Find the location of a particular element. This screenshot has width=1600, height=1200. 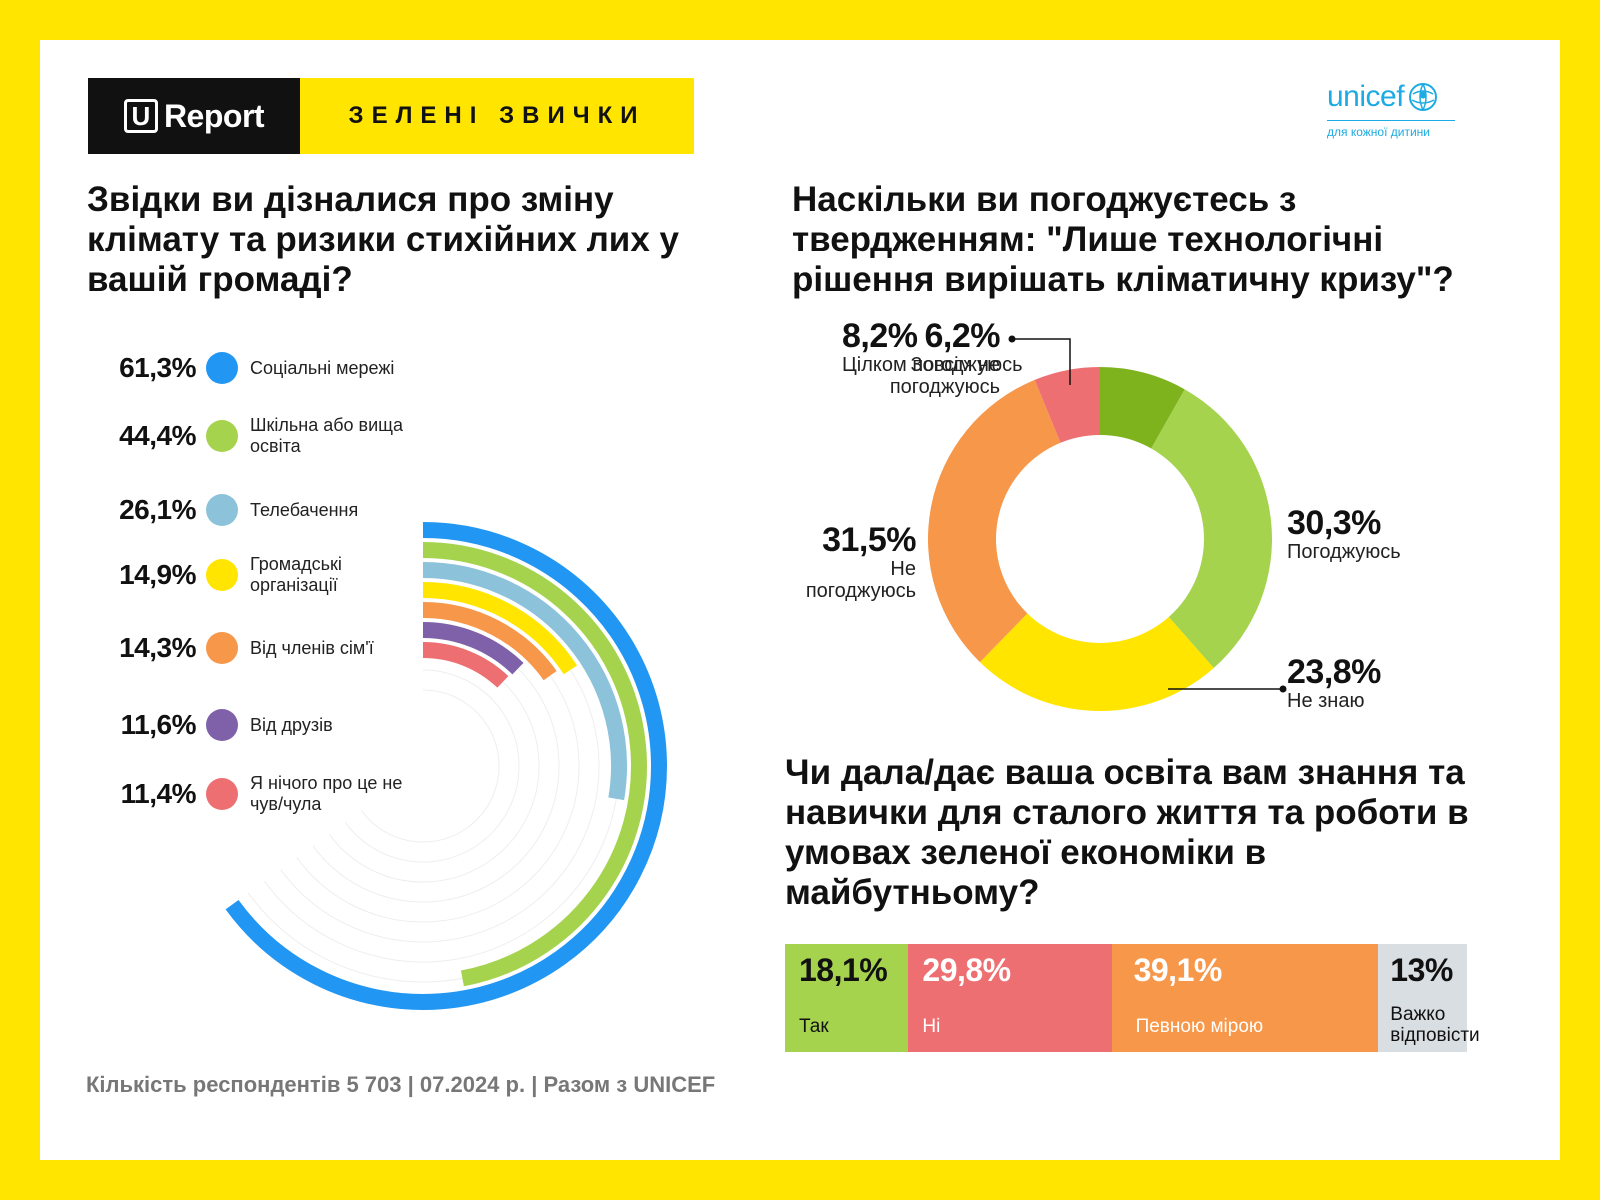

unicef-globe-icon is located at coordinates (1423, 97).